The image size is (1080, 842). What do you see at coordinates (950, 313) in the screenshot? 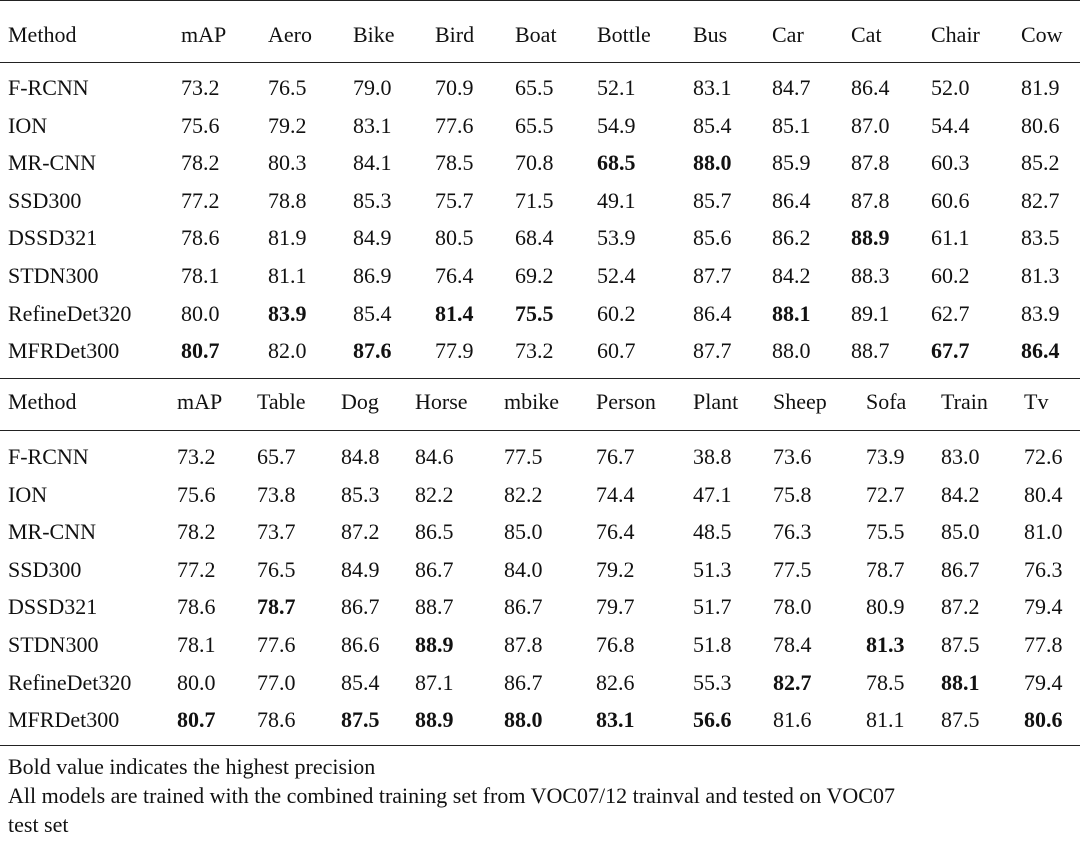
I see `table-cell: 62.7` at bounding box center [950, 313].